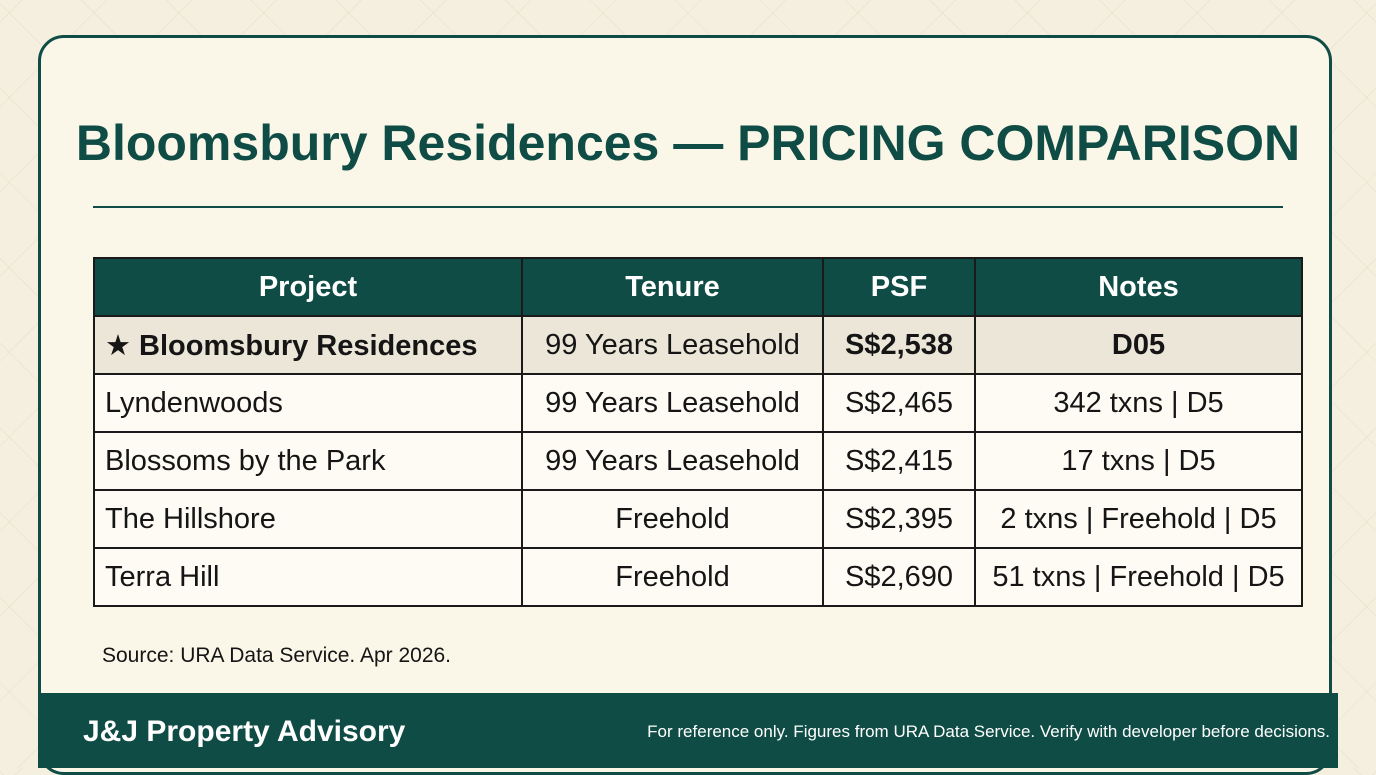 The image size is (1376, 775). What do you see at coordinates (244, 731) in the screenshot?
I see `brand: J&J Property Advisory` at bounding box center [244, 731].